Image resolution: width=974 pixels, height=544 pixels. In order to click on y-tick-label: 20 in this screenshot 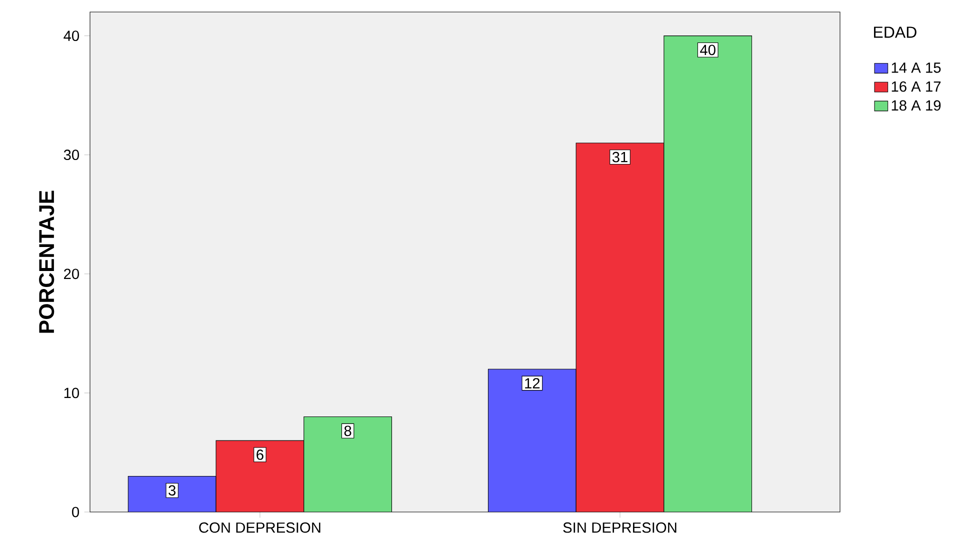, I will do `click(72, 274)`.